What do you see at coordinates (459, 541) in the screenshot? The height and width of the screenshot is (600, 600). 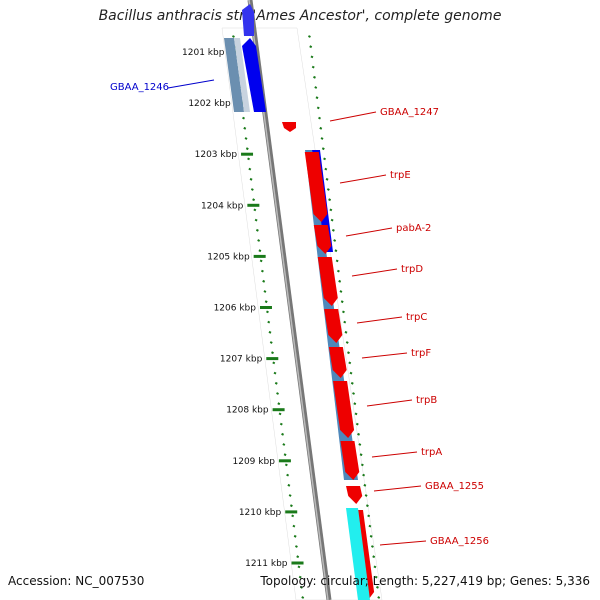 I see `gene-label: GBAA_1256` at bounding box center [459, 541].